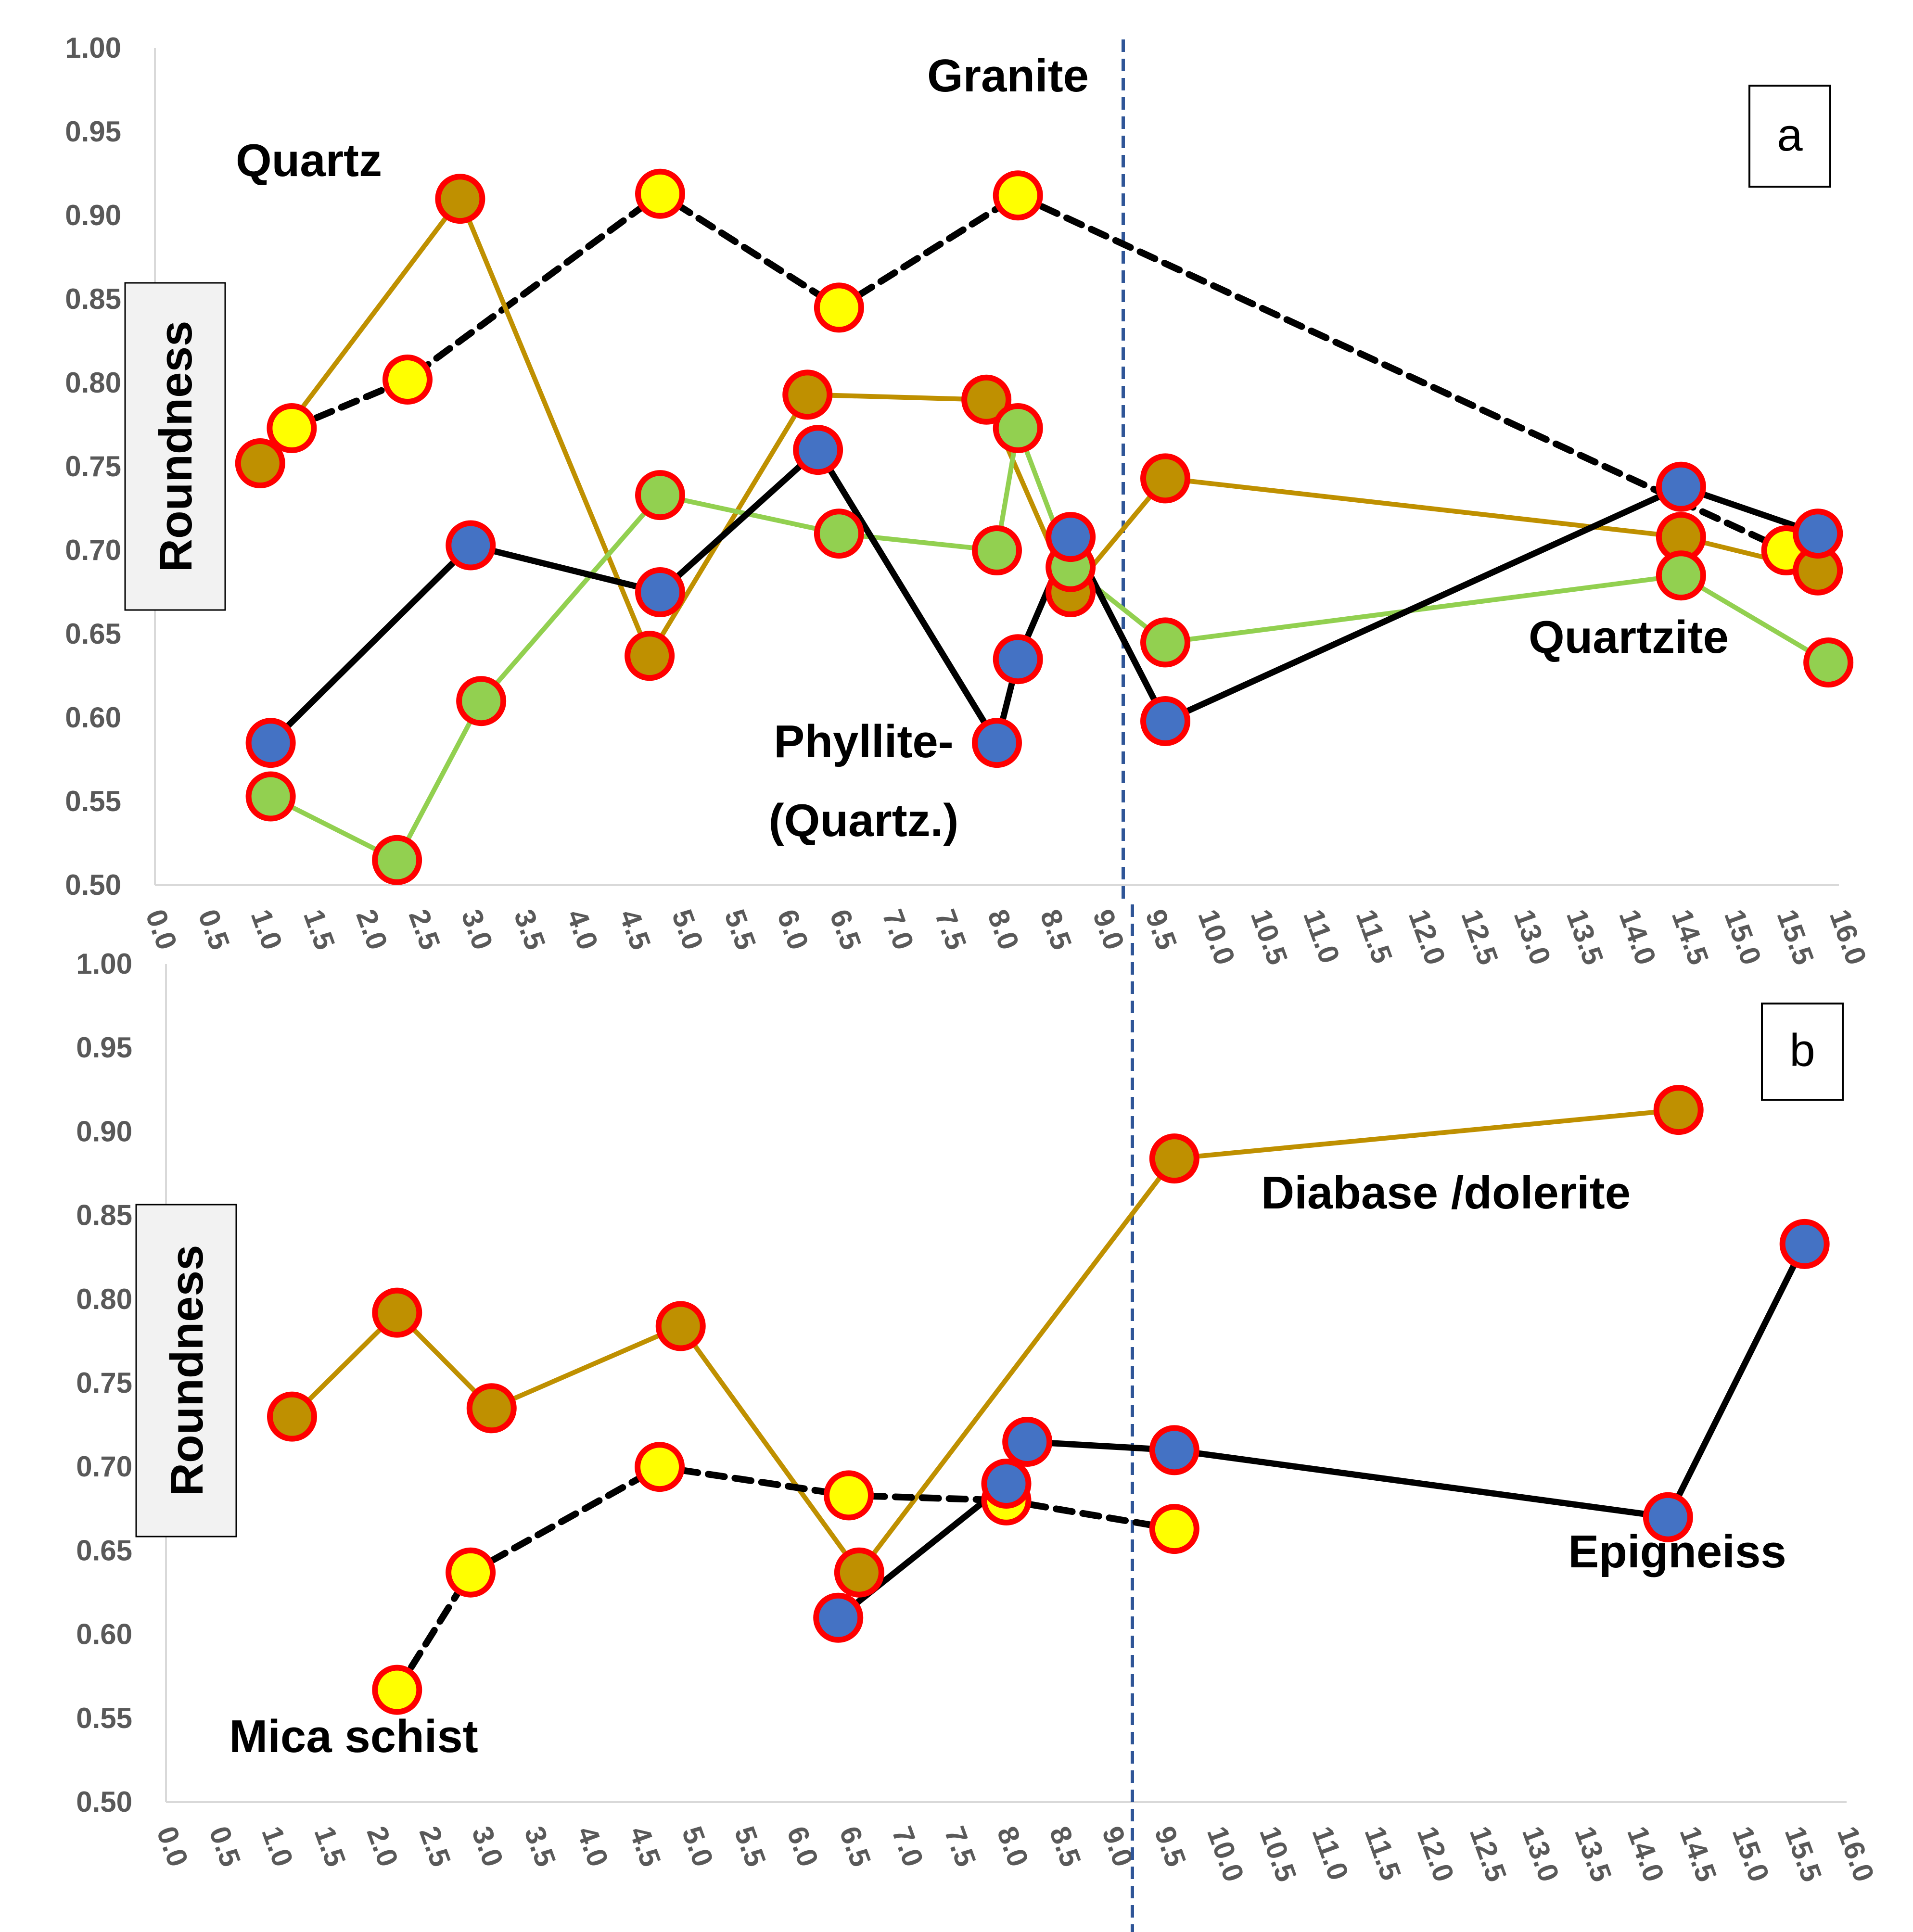 The width and height of the screenshot is (1913, 1932). I want to click on y-tick-label: 0.75, so click(104, 1383).